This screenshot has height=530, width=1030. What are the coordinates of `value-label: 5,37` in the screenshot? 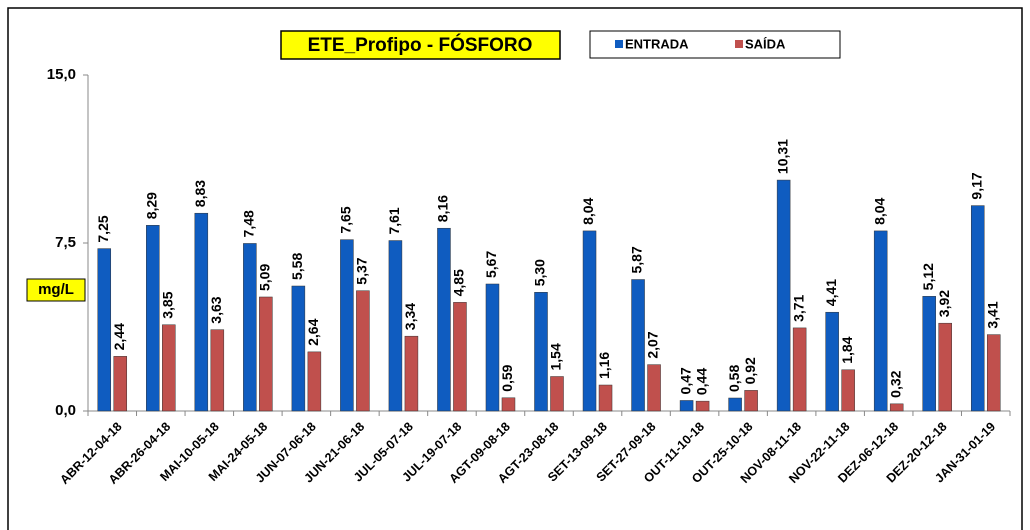 It's located at (362, 270).